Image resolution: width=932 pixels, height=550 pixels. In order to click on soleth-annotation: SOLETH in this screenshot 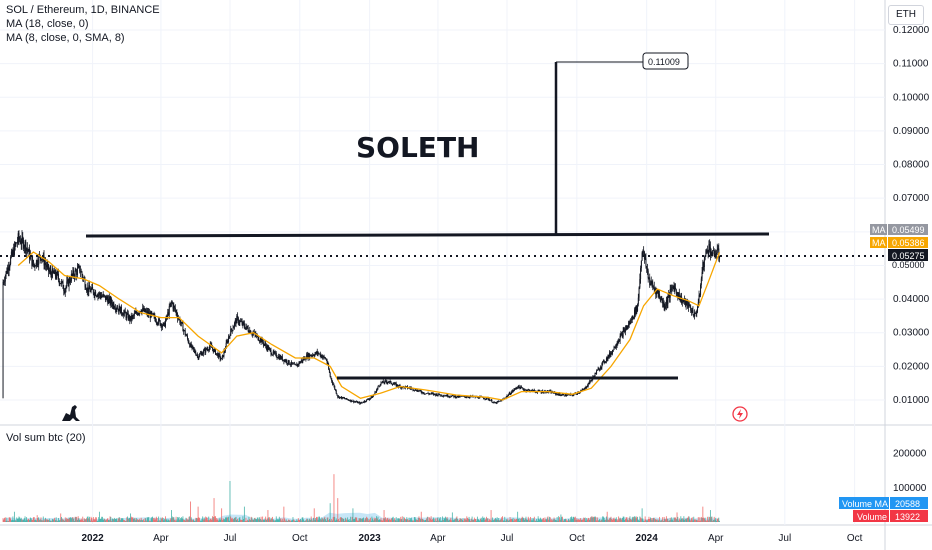, I will do `click(417, 147)`.